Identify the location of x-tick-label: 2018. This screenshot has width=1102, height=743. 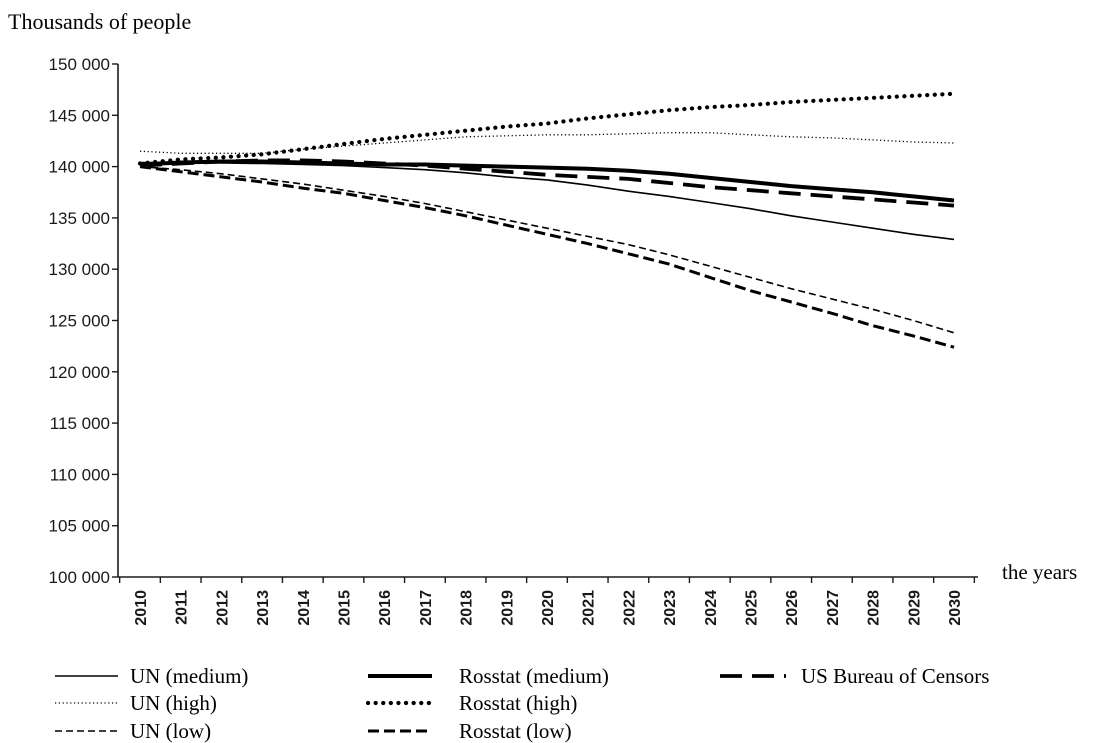
(467, 608).